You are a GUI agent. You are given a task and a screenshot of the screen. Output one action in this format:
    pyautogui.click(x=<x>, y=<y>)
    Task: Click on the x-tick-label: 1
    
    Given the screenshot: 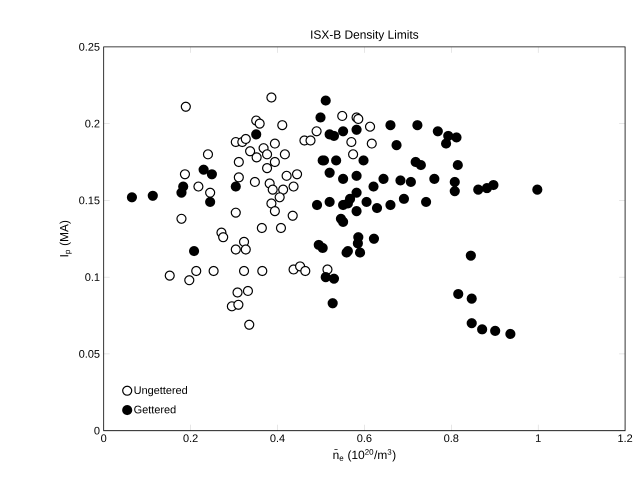 What is the action you would take?
    pyautogui.click(x=538, y=438)
    